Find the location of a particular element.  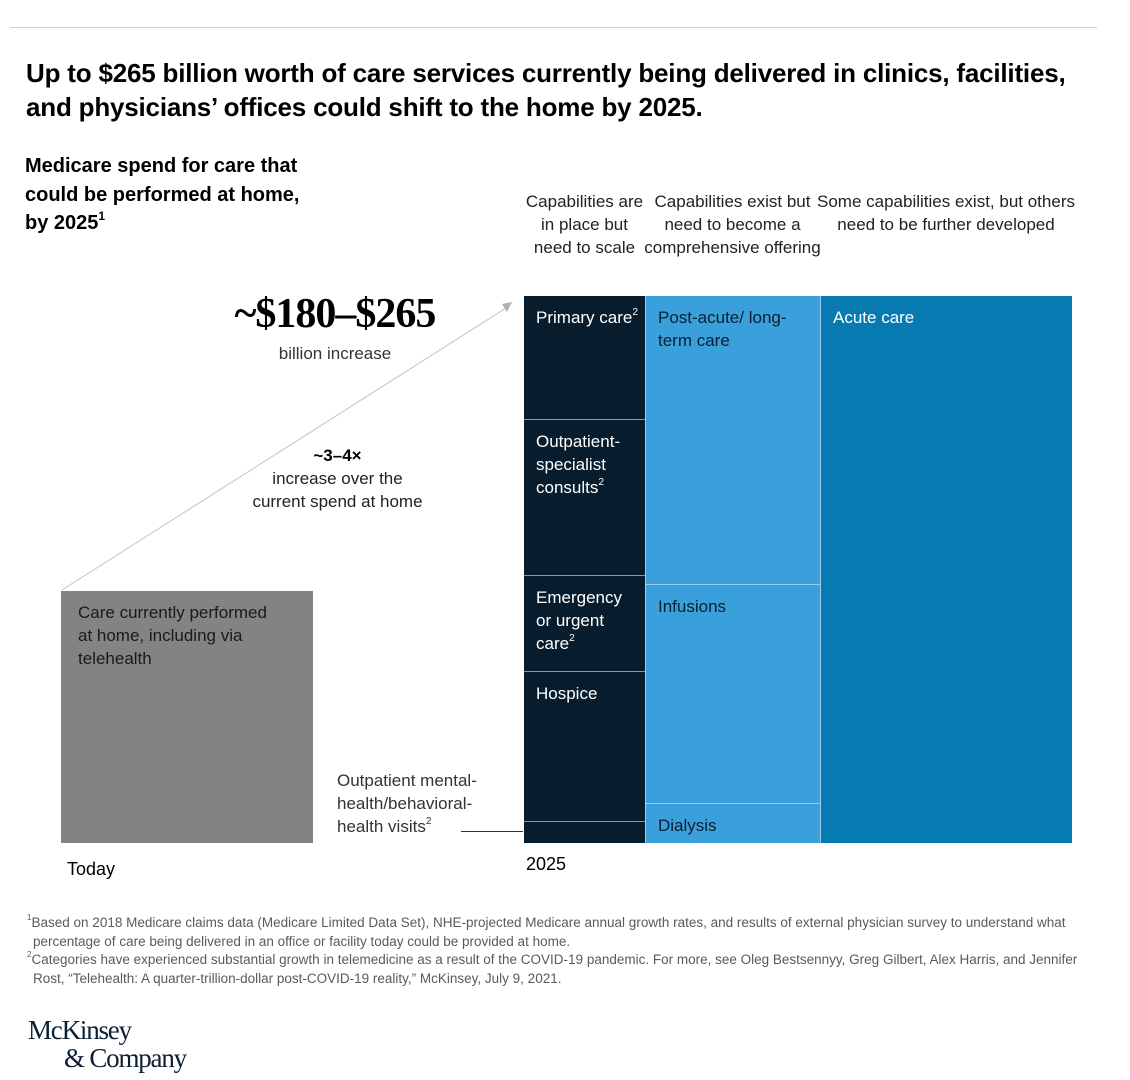

segment-label: Post-acute/ long-term care is located at coordinates (737, 329).